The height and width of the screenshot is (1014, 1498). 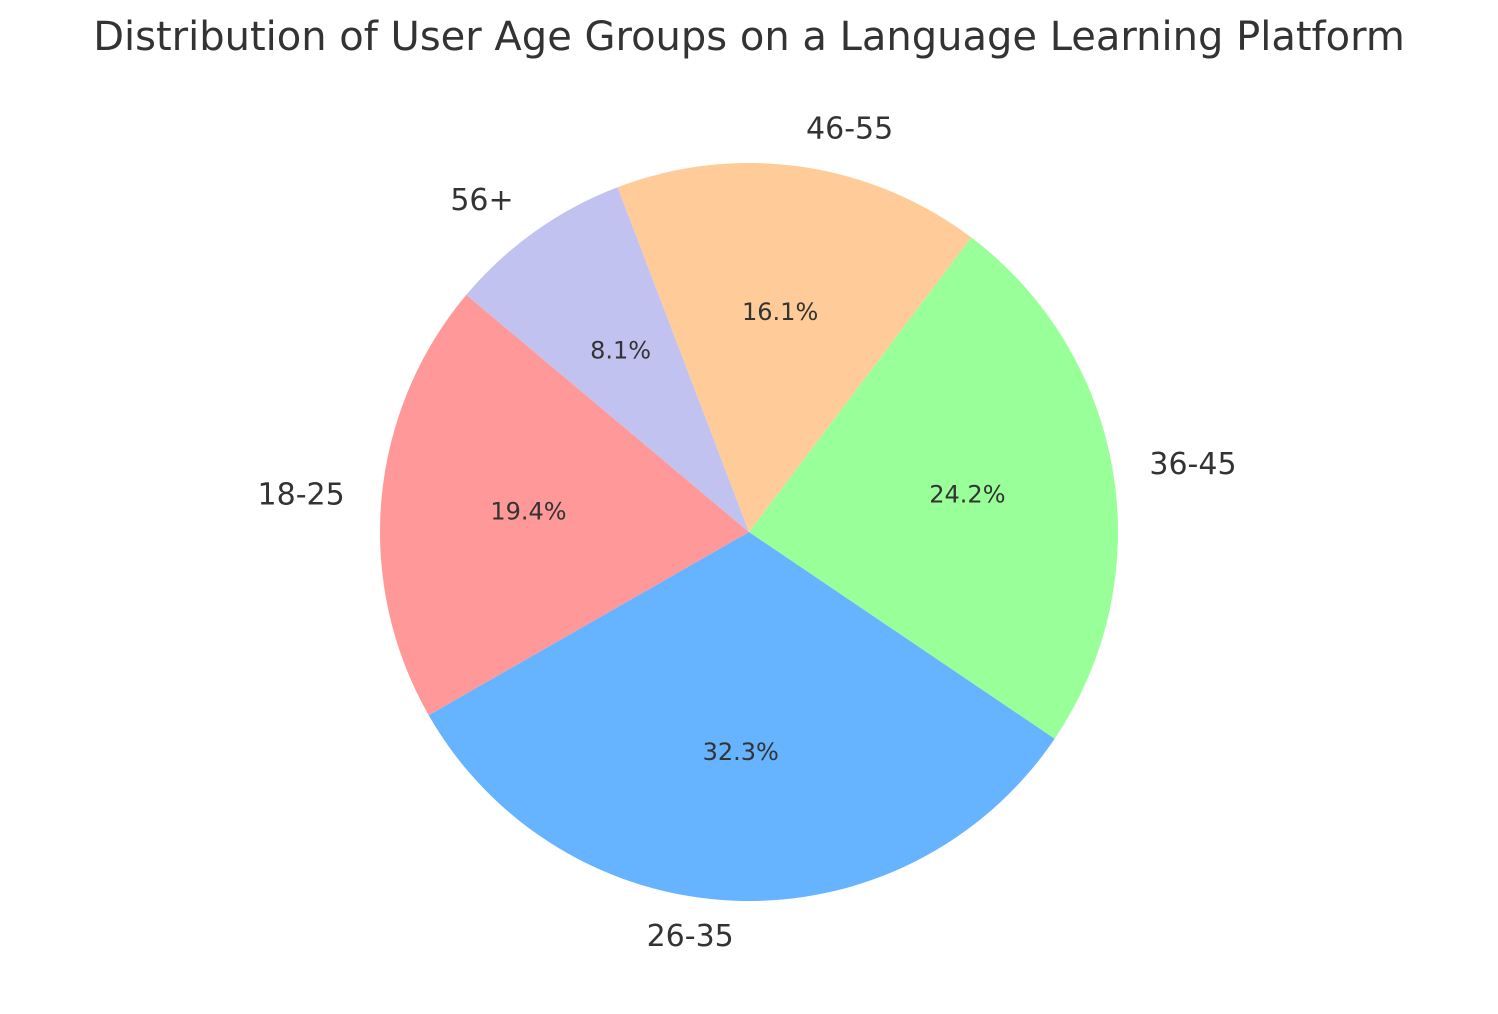 What do you see at coordinates (528, 511) in the screenshot?
I see `slice-percent-18-25: 19.4%` at bounding box center [528, 511].